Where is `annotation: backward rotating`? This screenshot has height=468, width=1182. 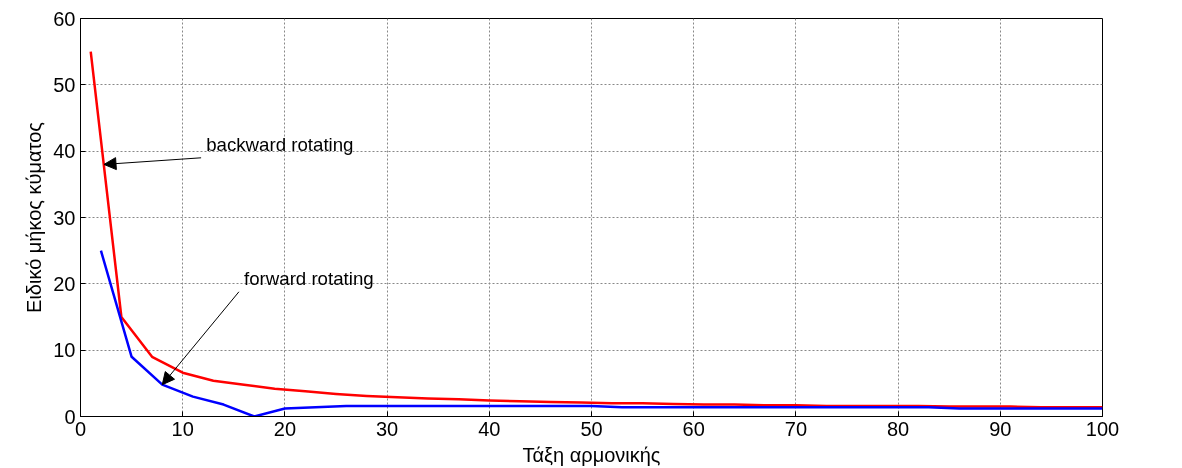
annotation: backward rotating is located at coordinates (280, 145).